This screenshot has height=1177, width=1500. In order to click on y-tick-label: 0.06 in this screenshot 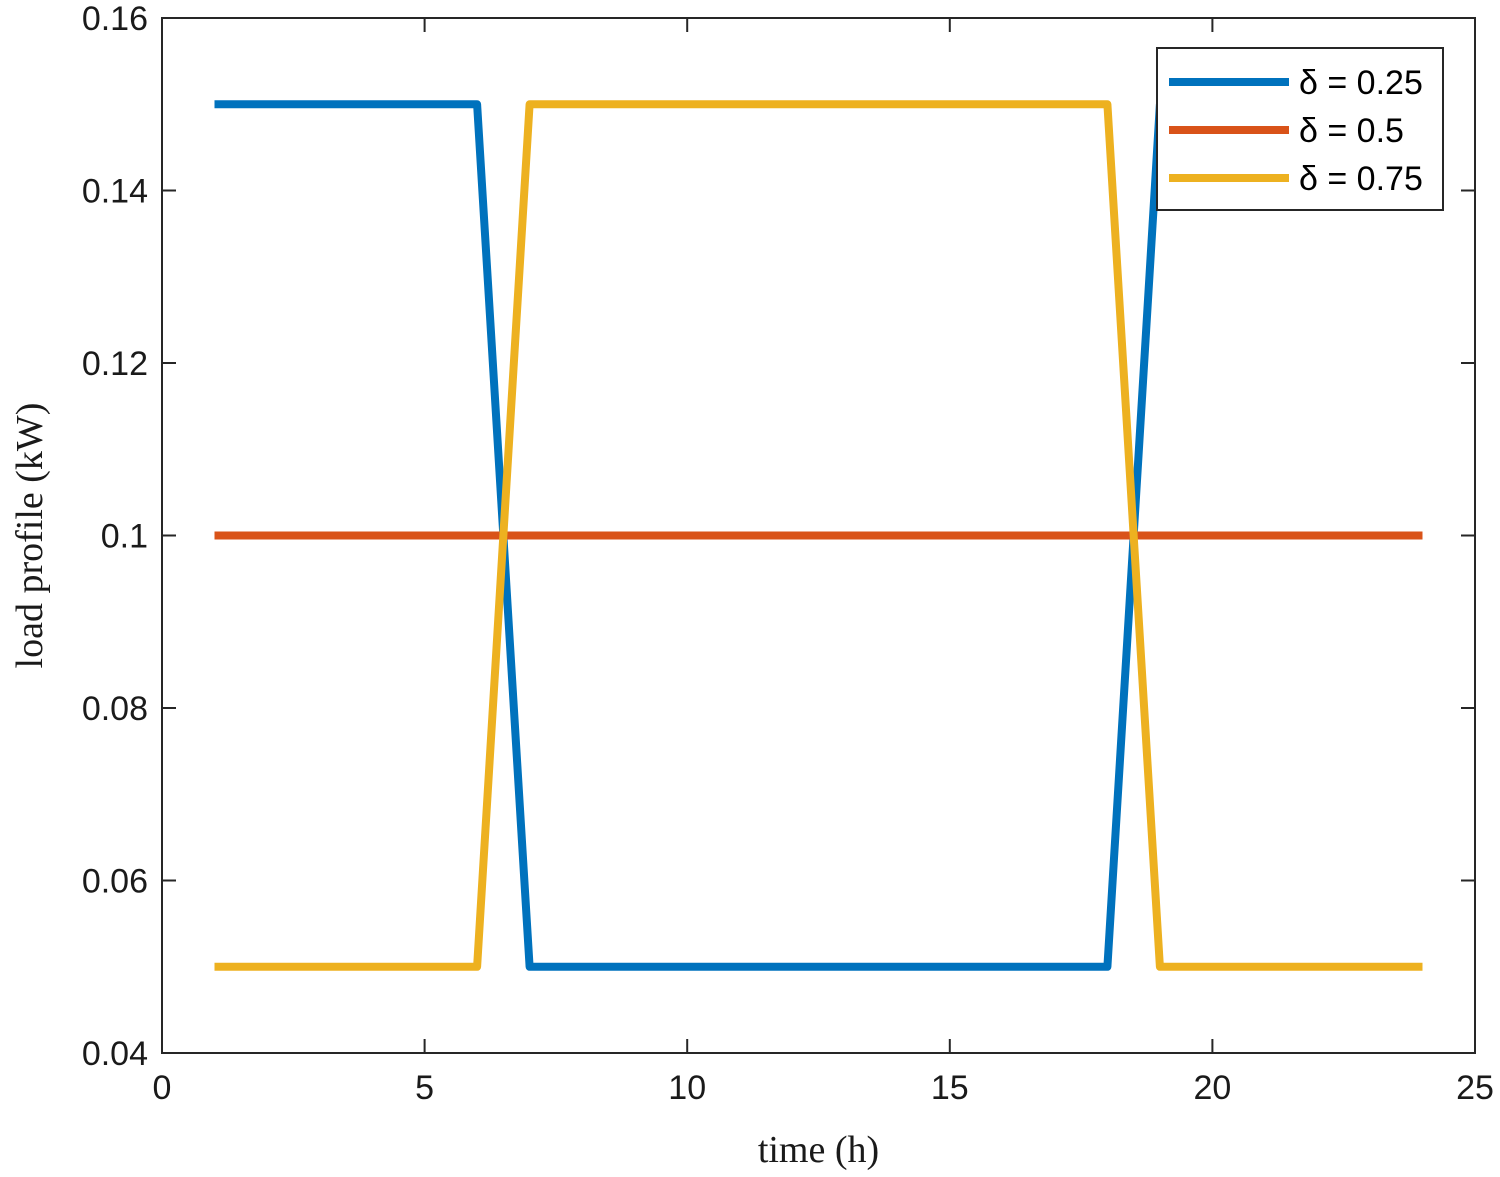, I will do `click(115, 882)`.